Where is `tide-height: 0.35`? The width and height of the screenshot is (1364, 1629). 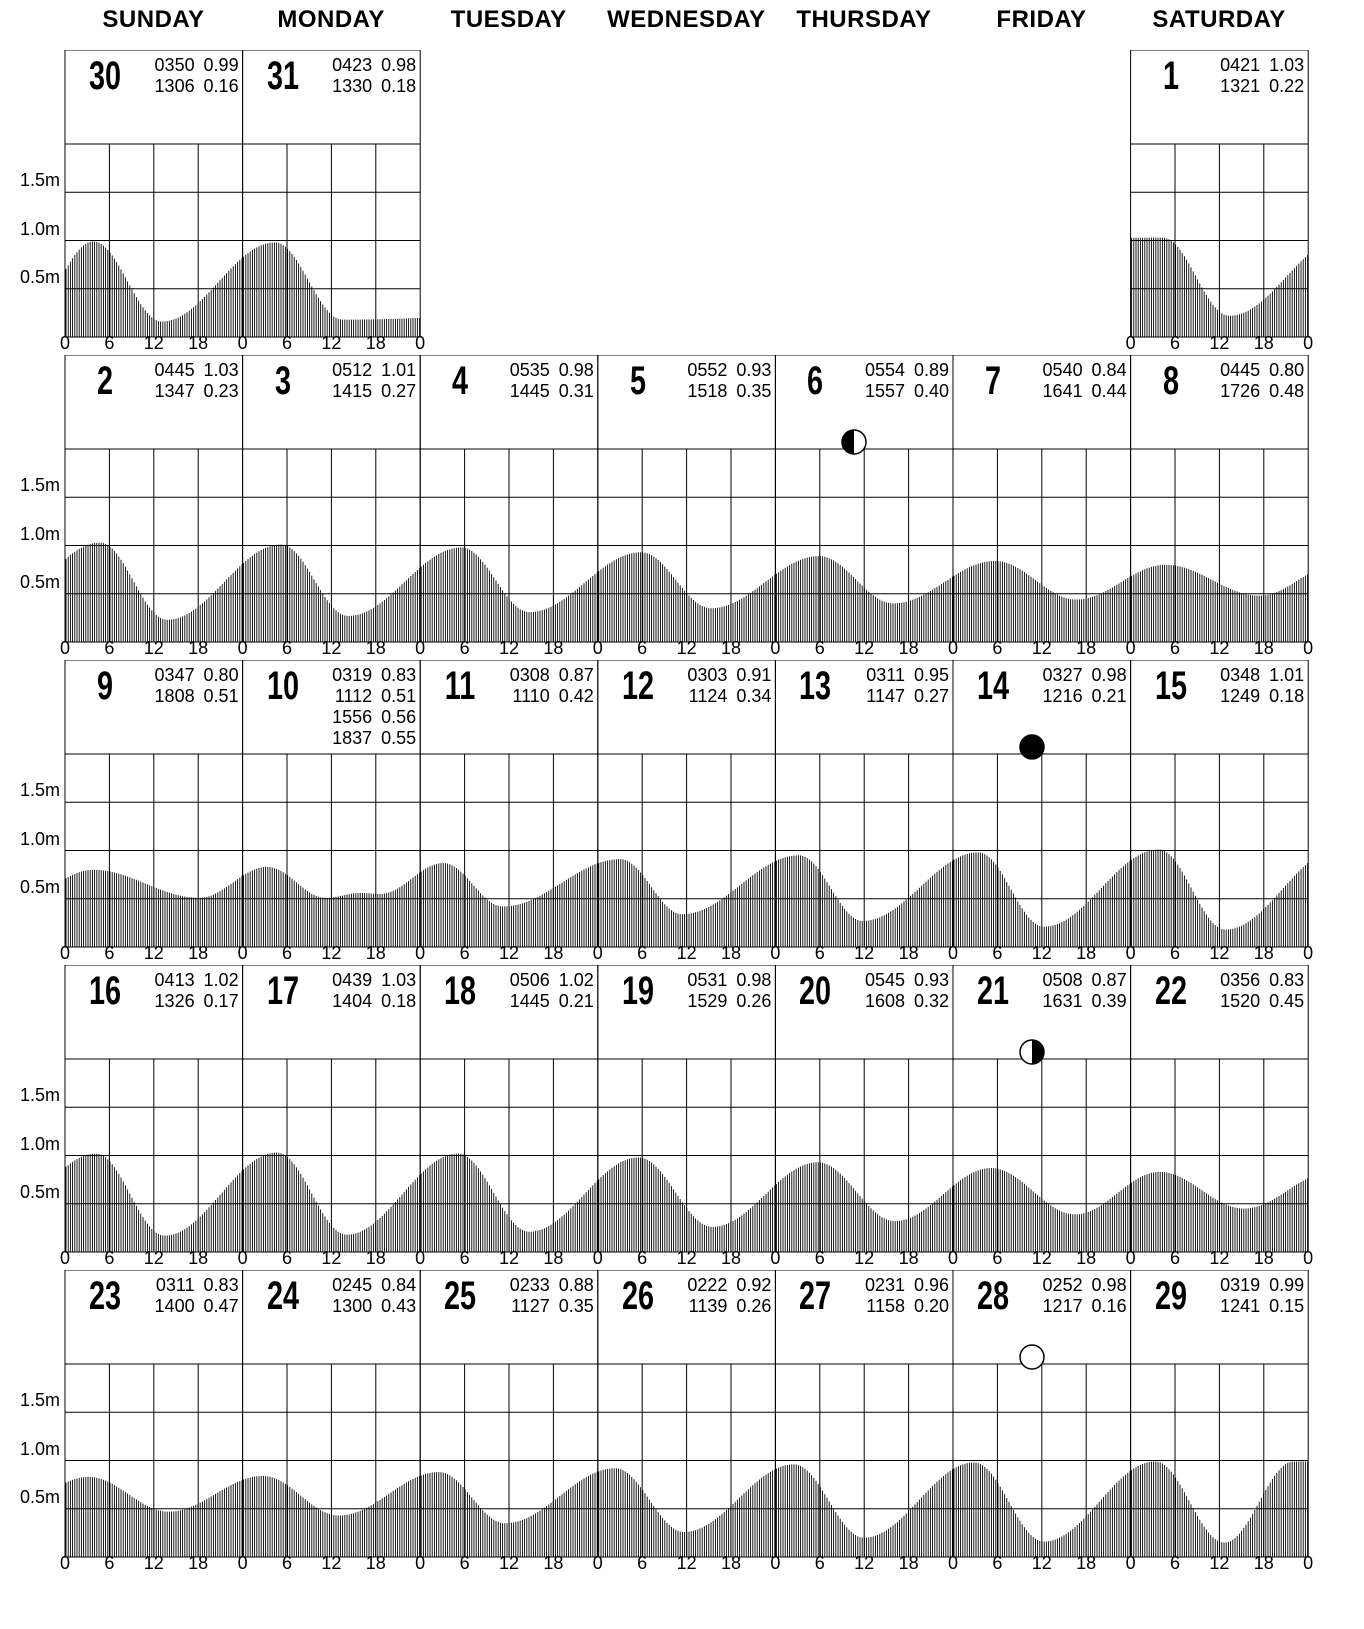 tide-height: 0.35 is located at coordinates (754, 391).